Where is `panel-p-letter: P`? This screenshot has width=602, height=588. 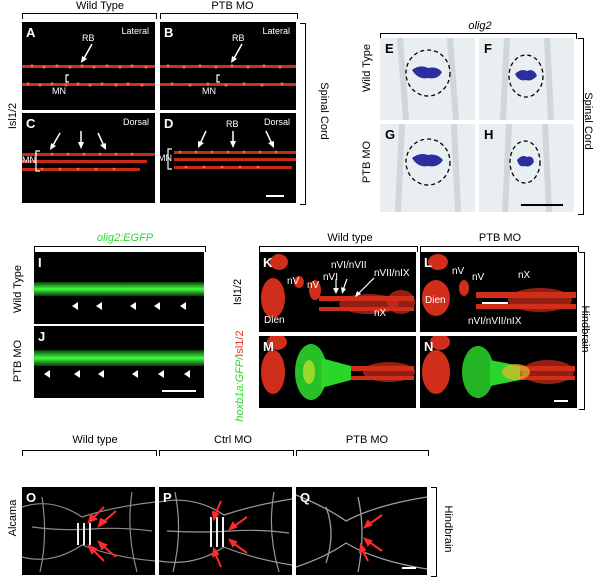 panel-p-letter: P is located at coordinates (167, 497).